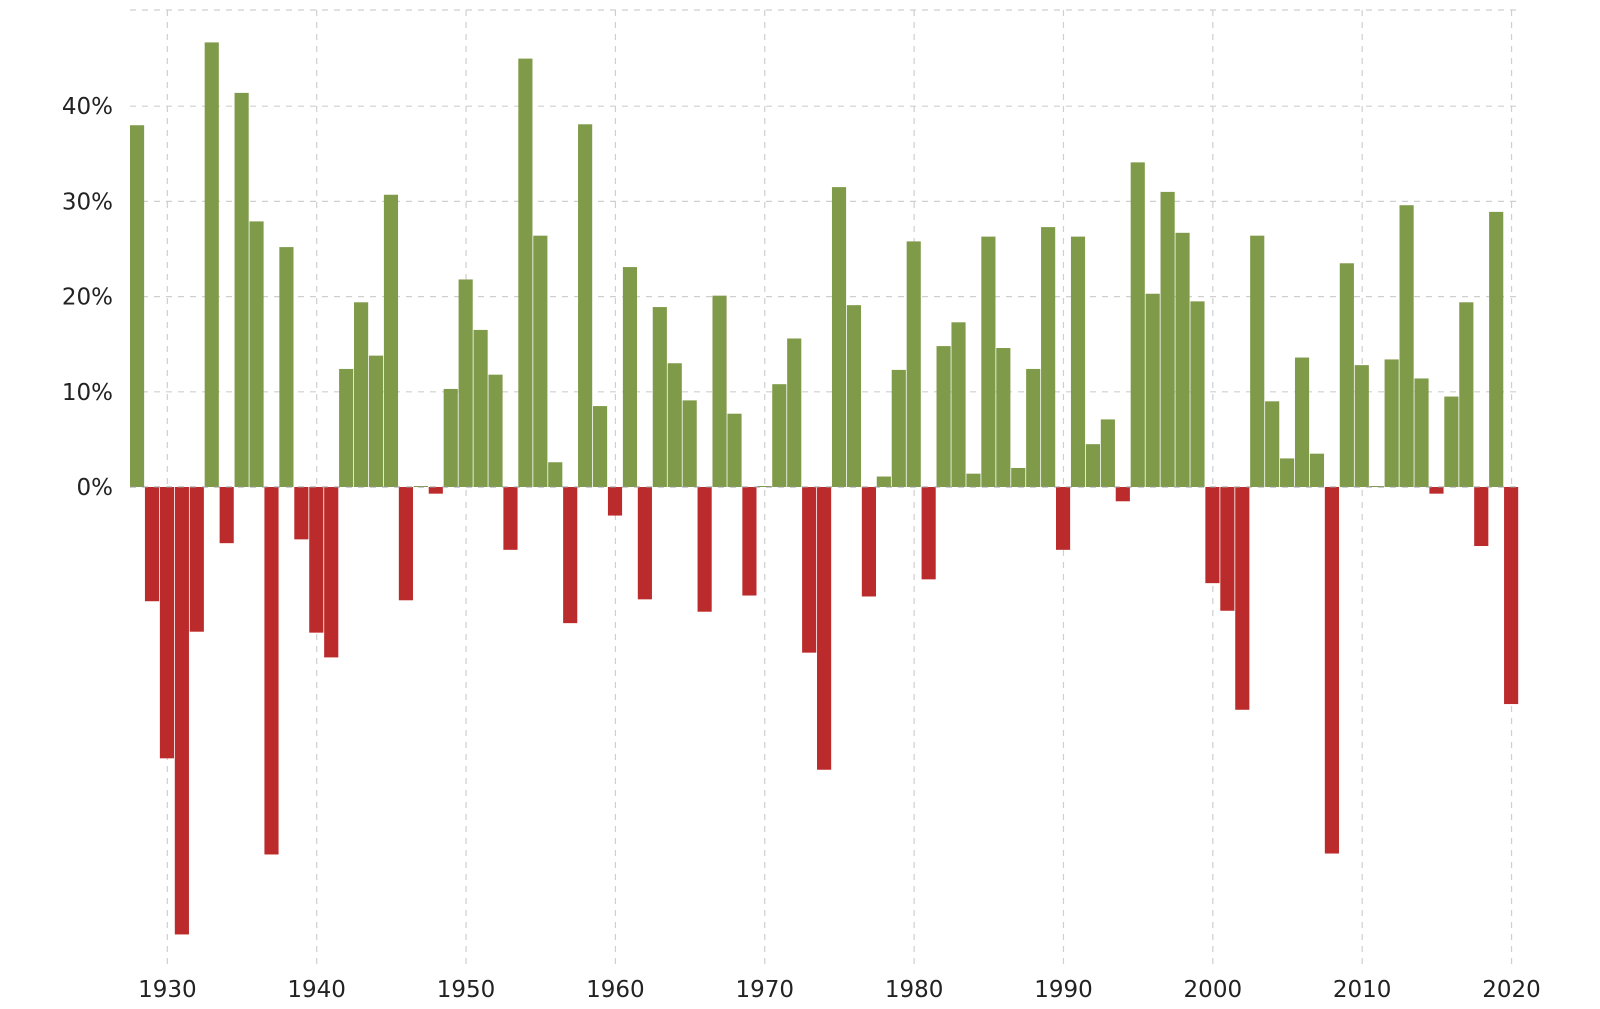  What do you see at coordinates (1093, 465) in the screenshot?
I see `bar-1992` at bounding box center [1093, 465].